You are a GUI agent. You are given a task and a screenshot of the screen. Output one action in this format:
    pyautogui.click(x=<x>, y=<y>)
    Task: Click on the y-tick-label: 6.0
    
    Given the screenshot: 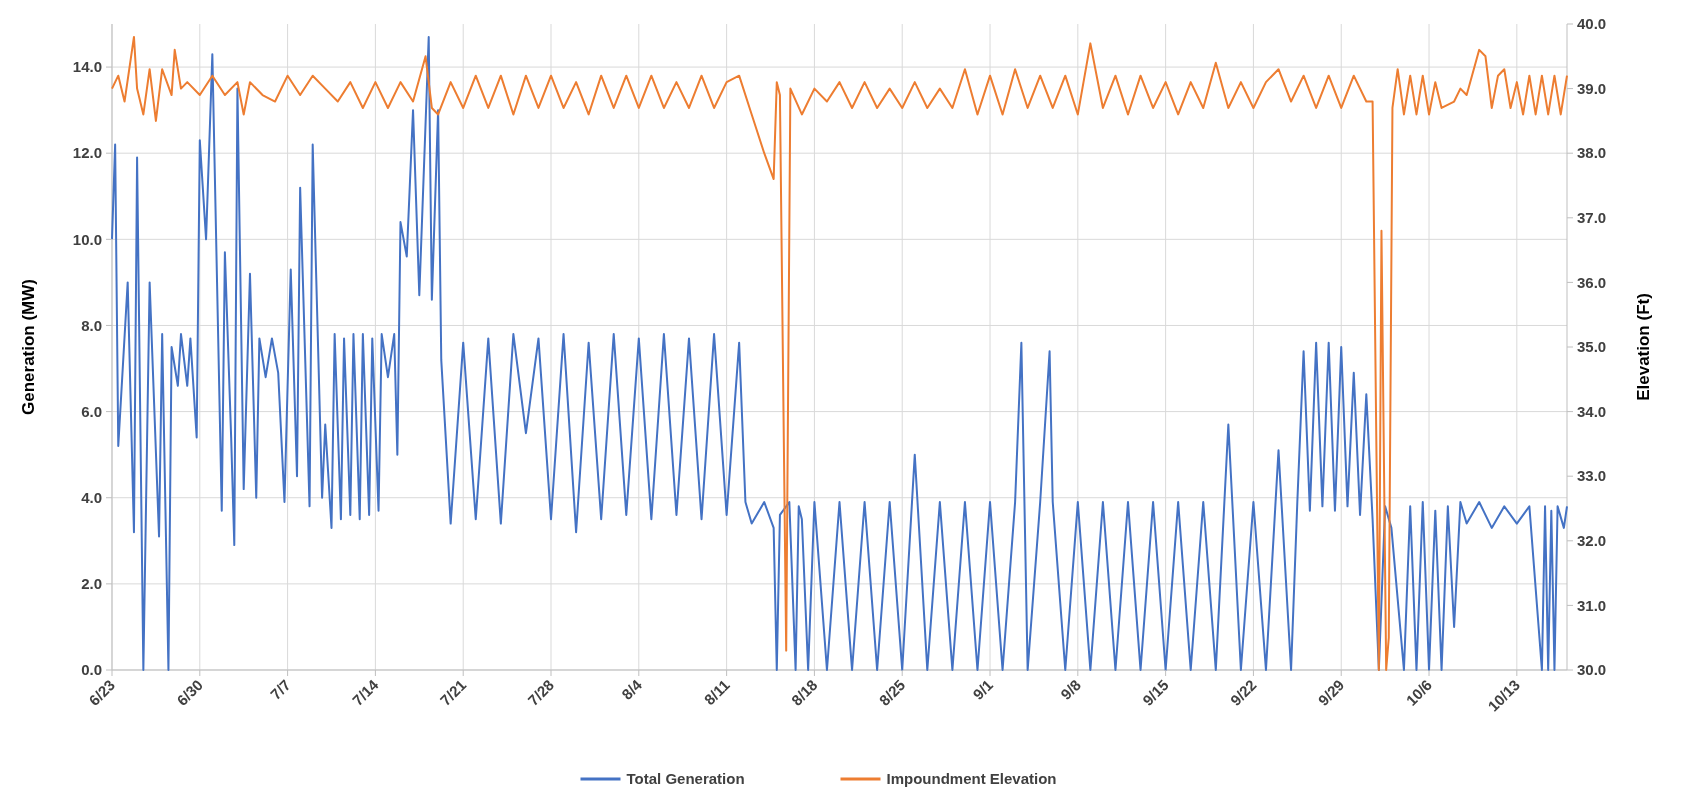 What is the action you would take?
    pyautogui.click(x=91, y=411)
    